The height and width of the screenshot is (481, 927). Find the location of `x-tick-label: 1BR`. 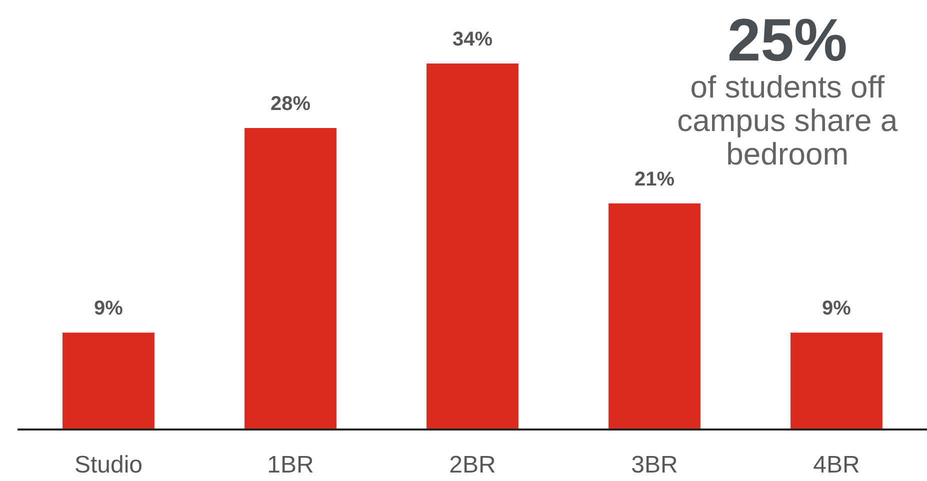

x-tick-label: 1BR is located at coordinates (290, 465).